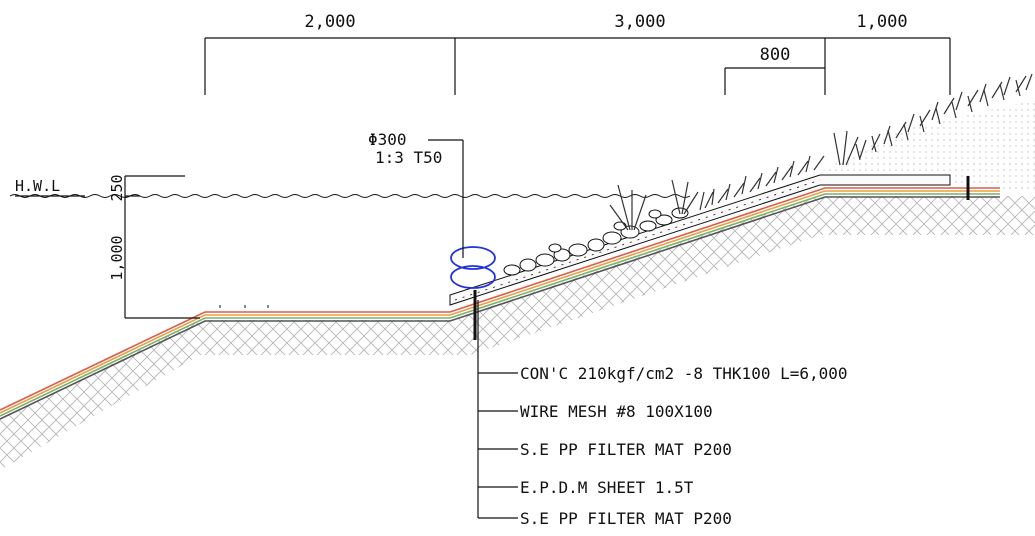  Describe the element at coordinates (577, 66) in the screenshot. I see `dimension-lines` at that location.